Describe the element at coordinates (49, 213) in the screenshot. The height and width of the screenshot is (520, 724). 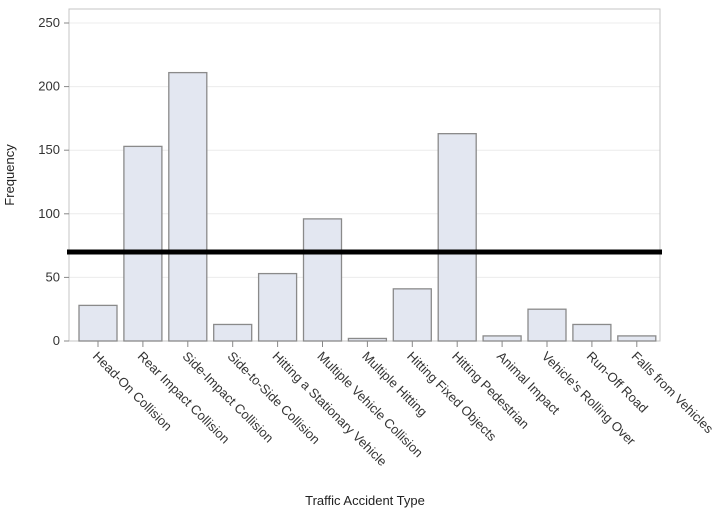
I see `y-tick-label: 100` at that location.